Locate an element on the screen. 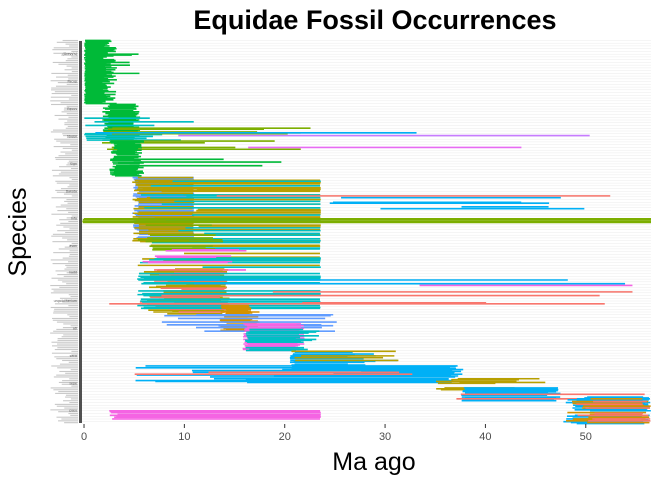 Image resolution: width=672 pixels, height=480 pixels. x-tick-label: 0 is located at coordinates (84, 437).